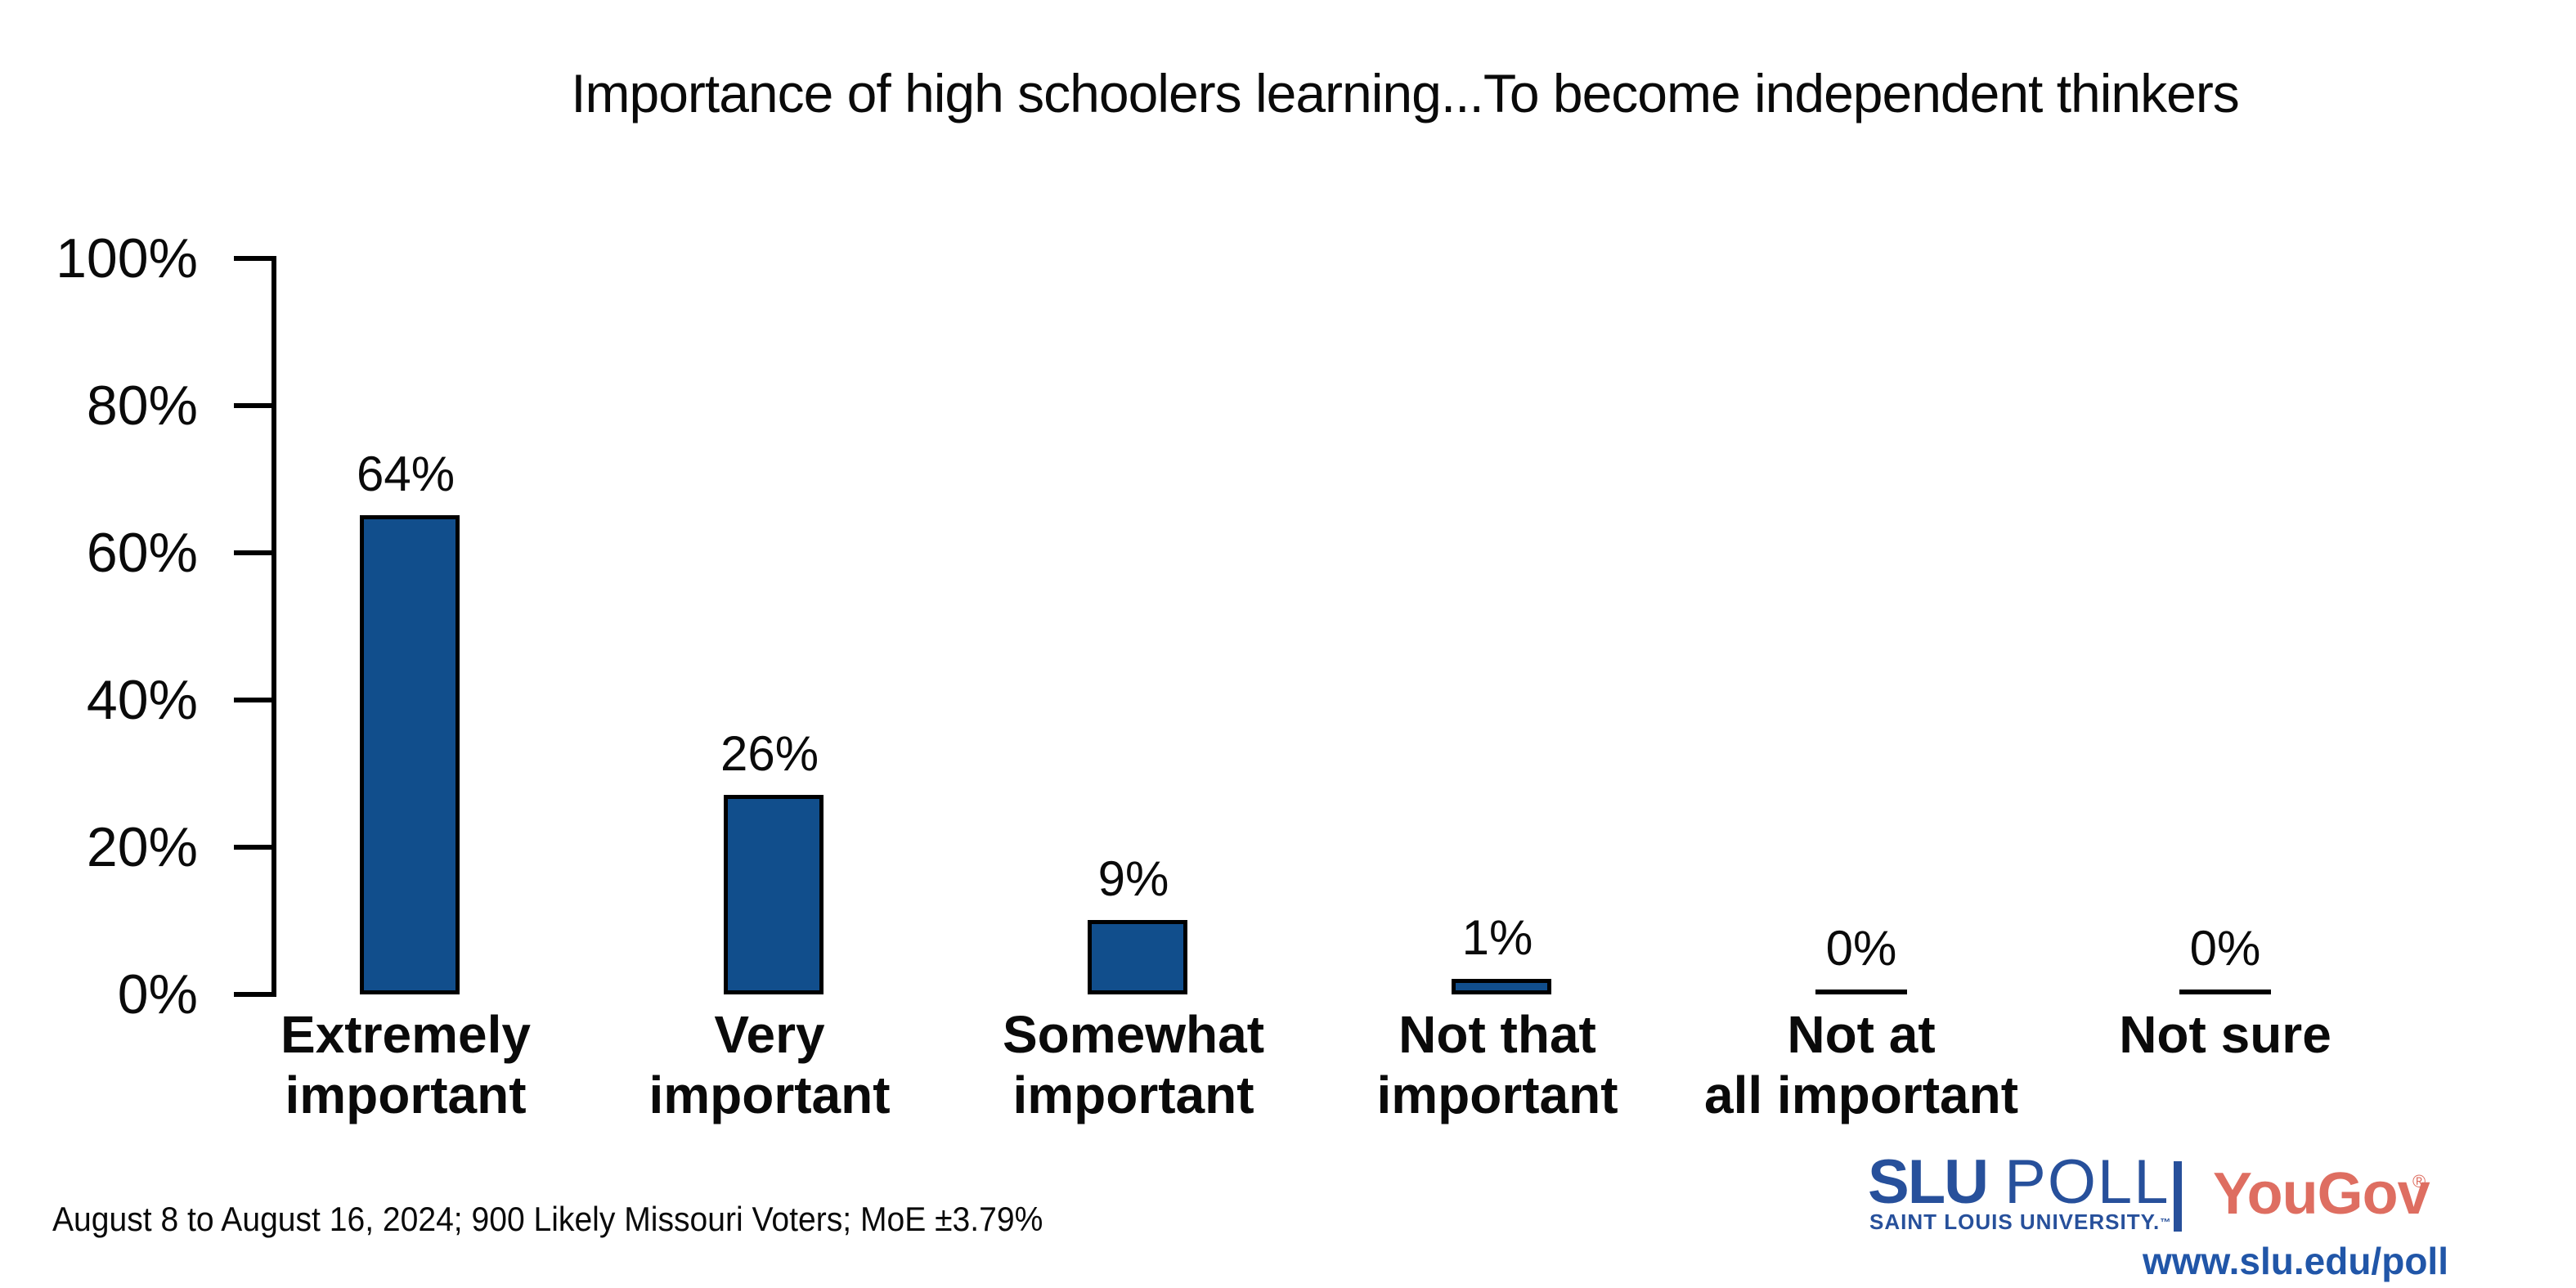  Describe the element at coordinates (1497, 937) in the screenshot. I see `value-label-not-that-important: 1%` at that location.